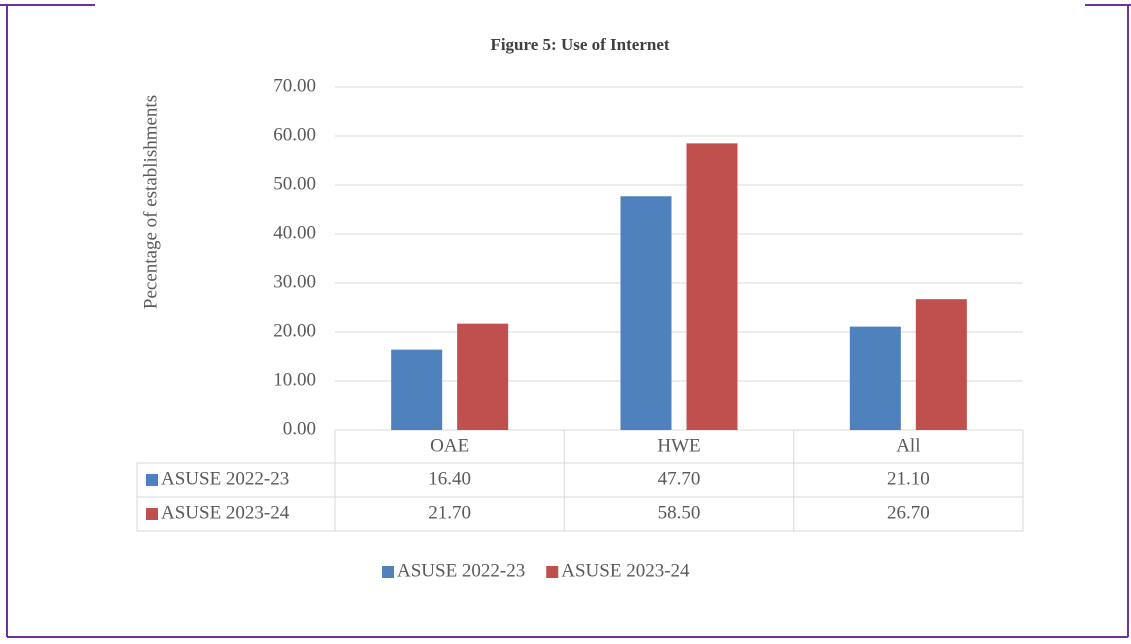  Describe the element at coordinates (150, 202) in the screenshot. I see `y-axis-label: Pecentage of establishments` at that location.